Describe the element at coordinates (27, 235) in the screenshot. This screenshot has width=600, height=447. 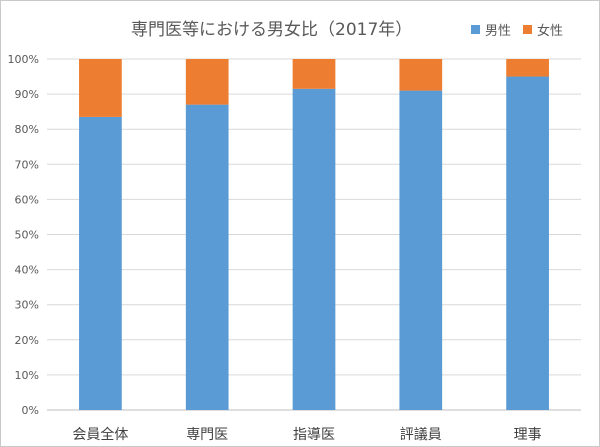
I see `y-tick-label: 50%` at that location.